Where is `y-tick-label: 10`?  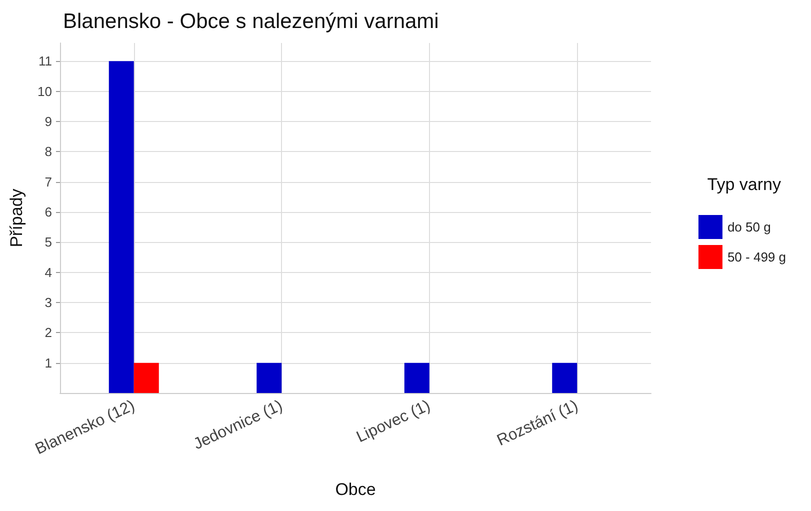
y-tick-label: 10 is located at coordinates (45, 91).